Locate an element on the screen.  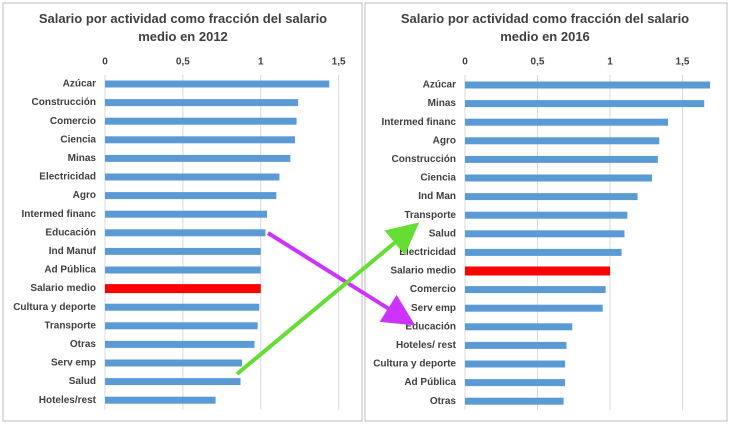
category-label: Ind Man is located at coordinates (437, 196).